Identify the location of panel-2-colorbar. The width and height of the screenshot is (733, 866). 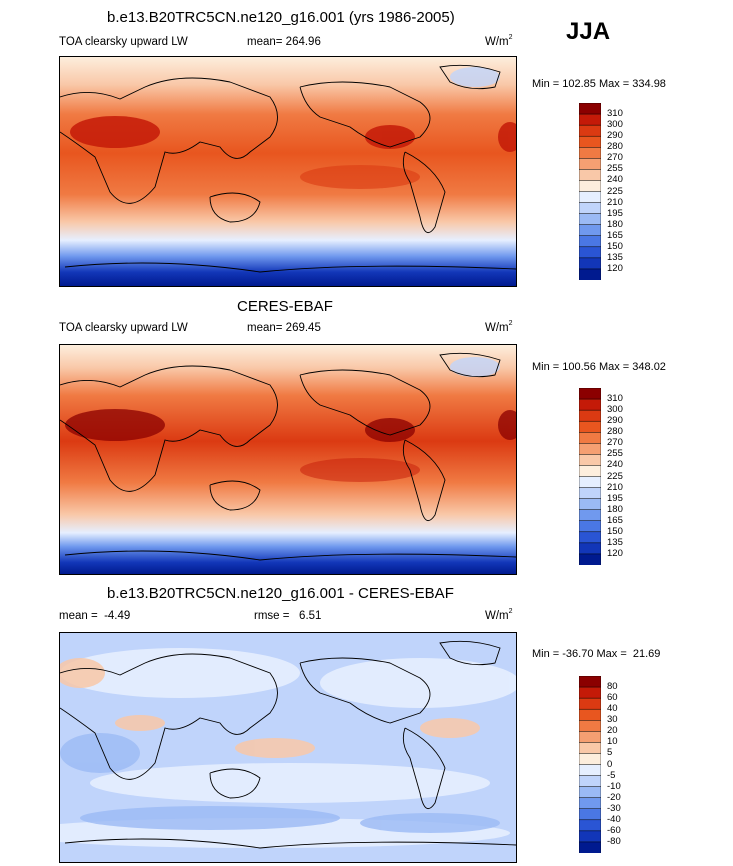
(590, 476).